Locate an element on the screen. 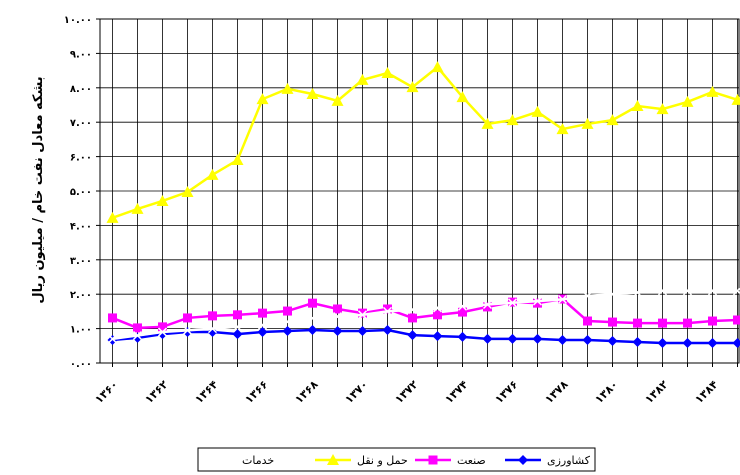  y-tick-label: ۷.۰۰ is located at coordinates (81, 123).